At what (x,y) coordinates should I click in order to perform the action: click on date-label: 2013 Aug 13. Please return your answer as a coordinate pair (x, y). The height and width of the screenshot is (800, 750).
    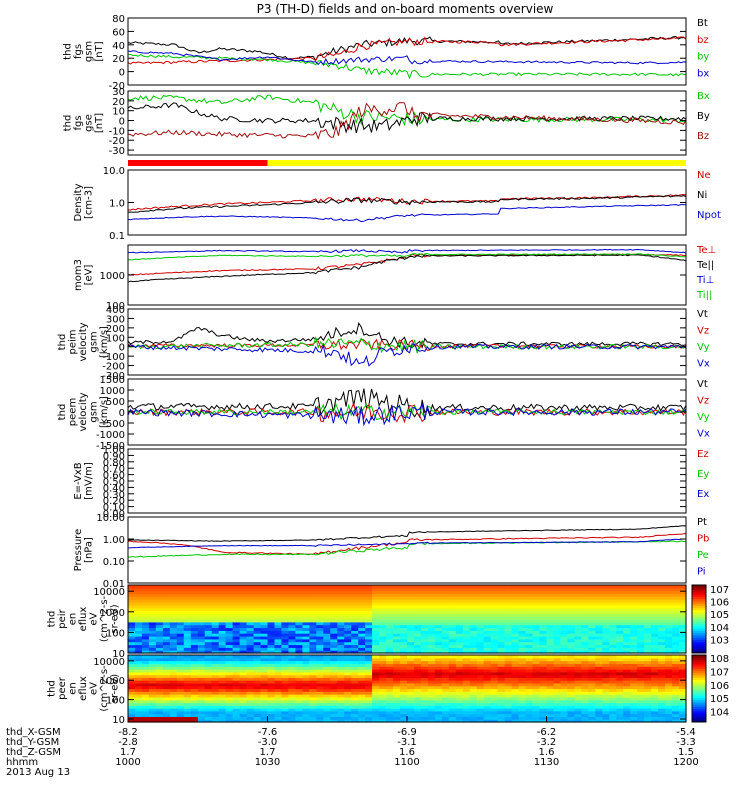
    Looking at the image, I should click on (38, 772).